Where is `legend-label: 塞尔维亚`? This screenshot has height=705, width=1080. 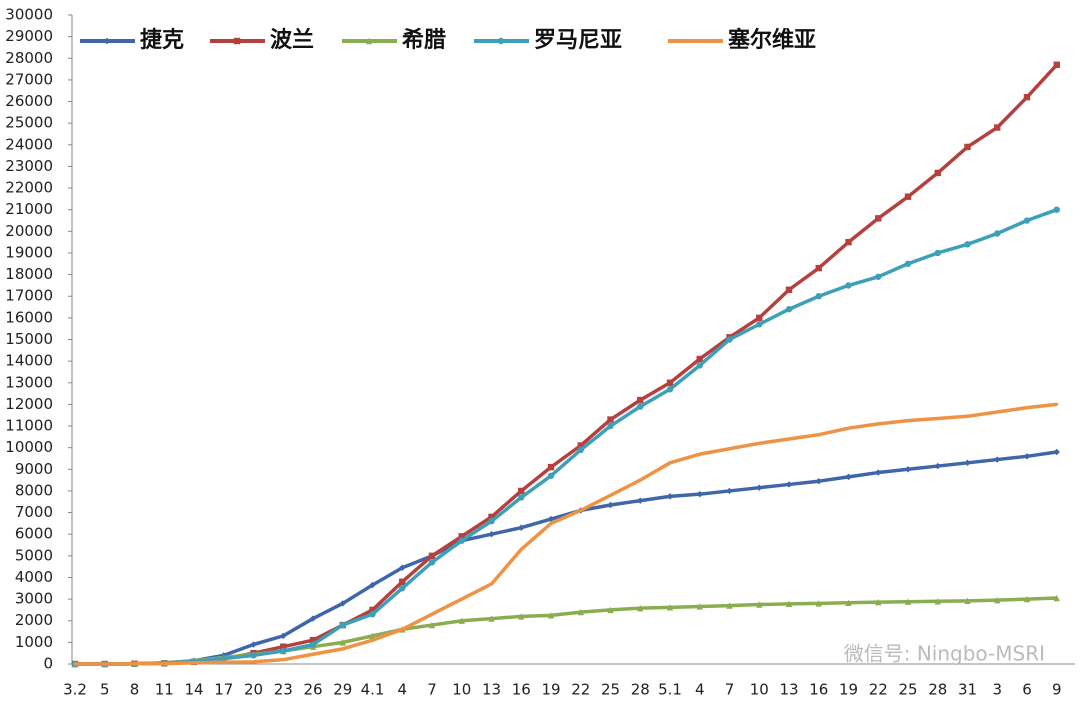 legend-label: 塞尔维亚 is located at coordinates (772, 40).